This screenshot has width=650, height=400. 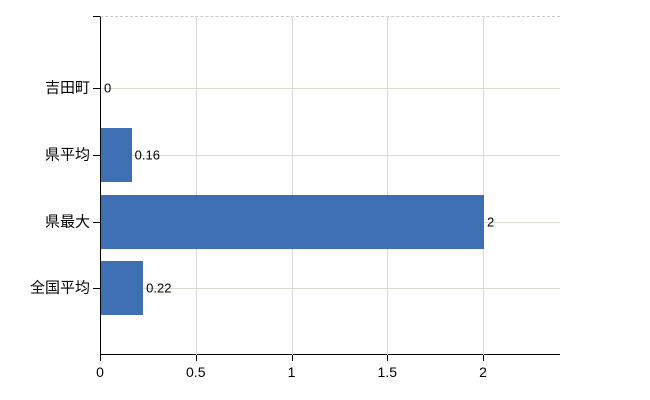 I want to click on x-tick-label: 2, so click(x=483, y=372).